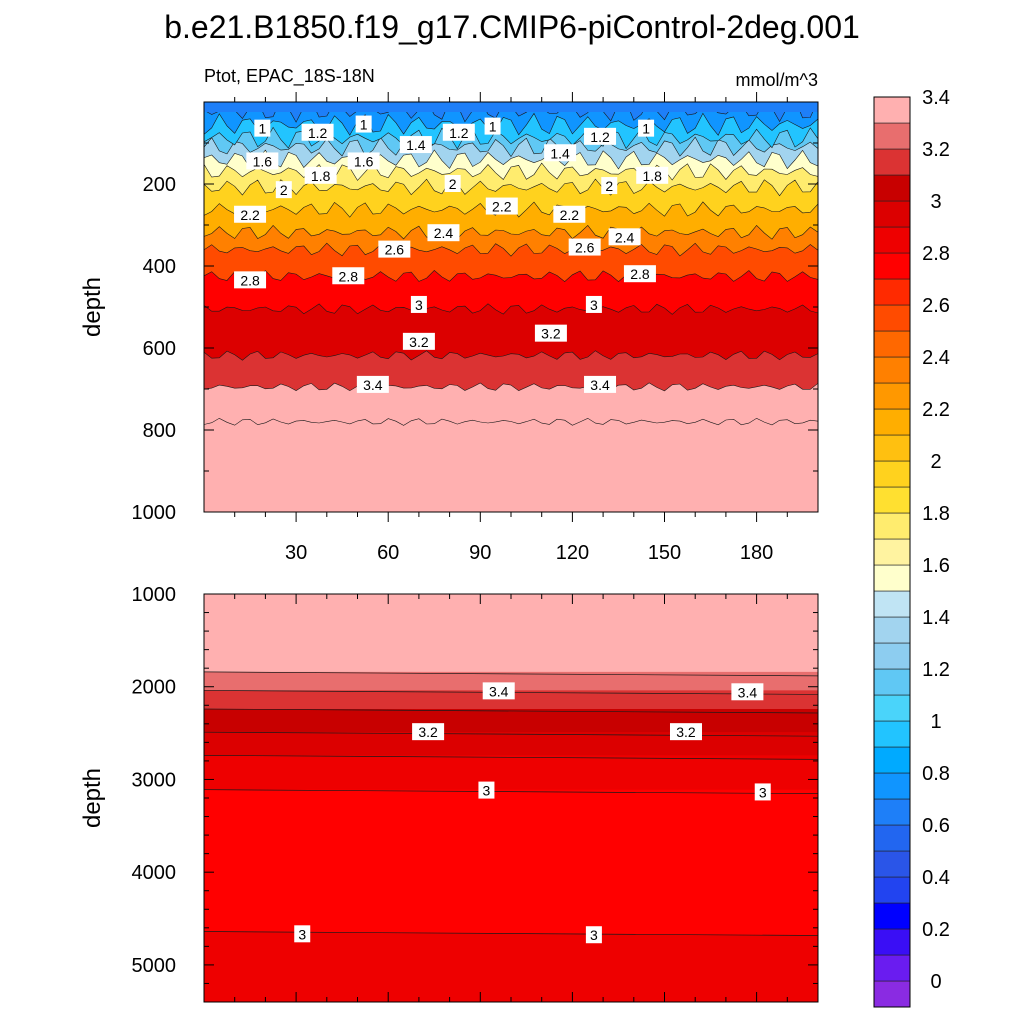 This screenshot has height=1024, width=1024. Describe the element at coordinates (935, 202) in the screenshot. I see `colorbar-label: 3` at that location.